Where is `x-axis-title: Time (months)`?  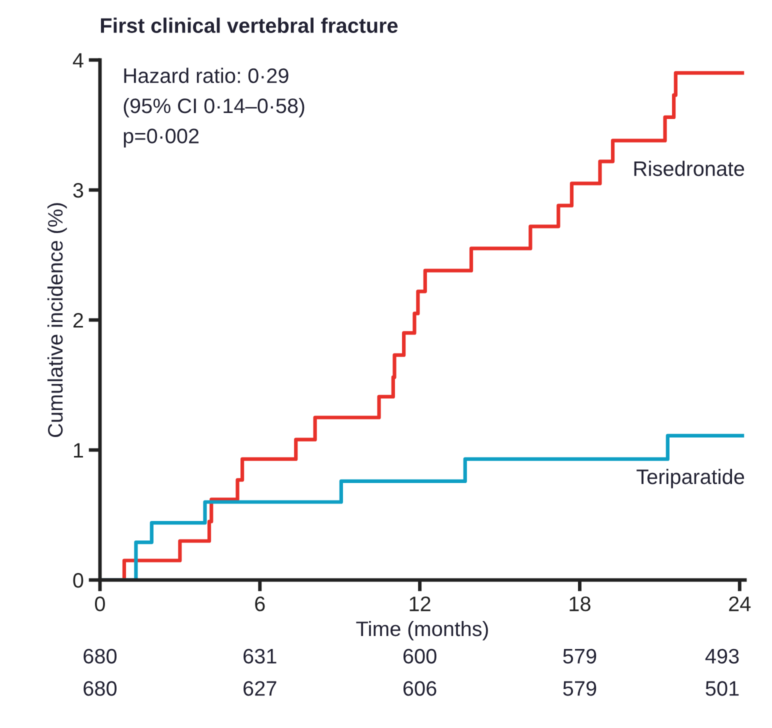
x-axis-title: Time (months) is located at coordinates (422, 630).